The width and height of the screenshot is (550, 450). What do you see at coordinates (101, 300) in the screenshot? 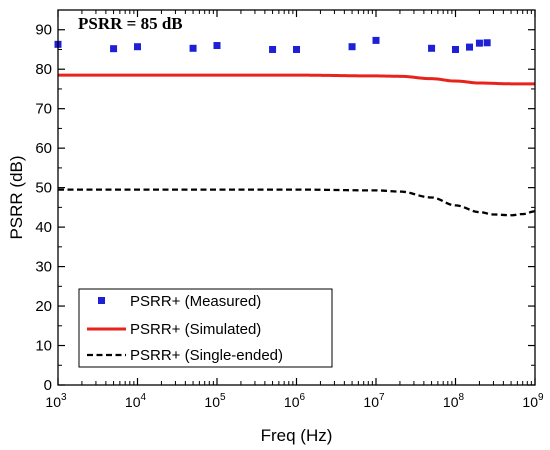
I see `legend-marker-measured` at bounding box center [101, 300].